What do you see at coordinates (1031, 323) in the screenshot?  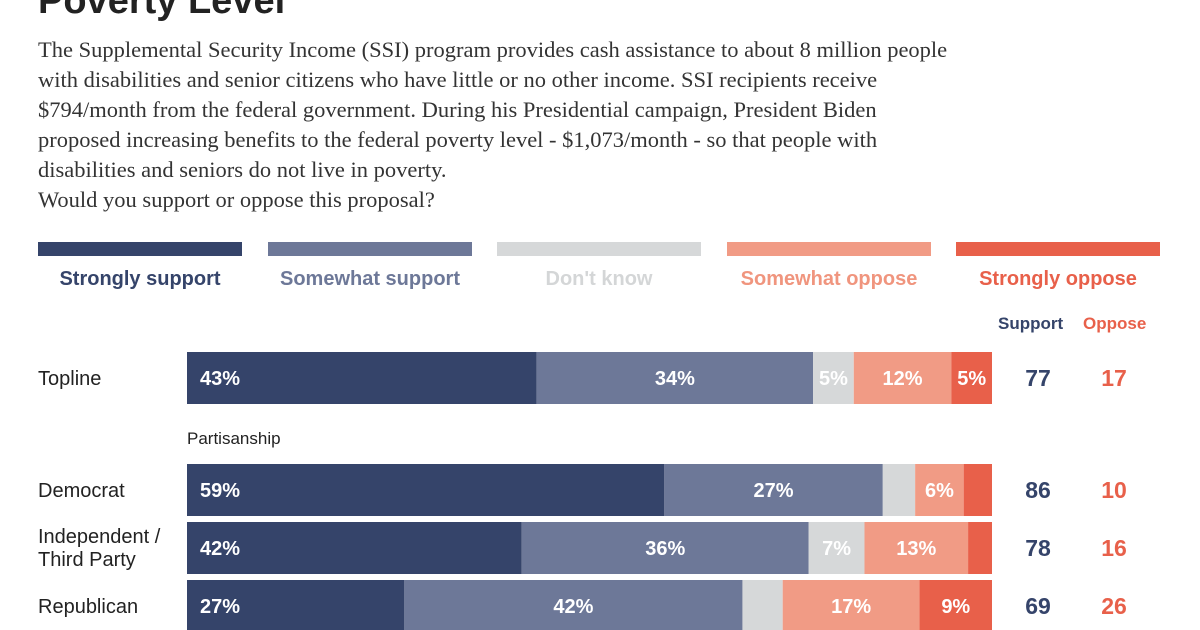 I see `support-column-header: Support` at bounding box center [1031, 323].